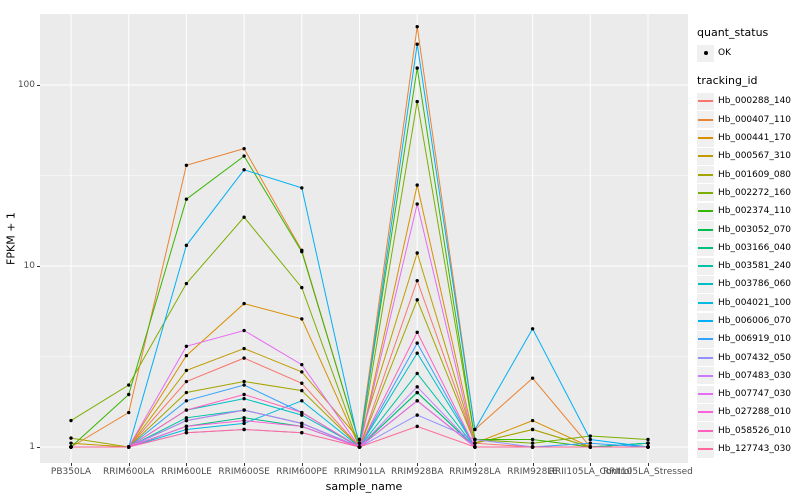  What do you see at coordinates (71, 472) in the screenshot?
I see `x-tick-label: PB350LA` at bounding box center [71, 472].